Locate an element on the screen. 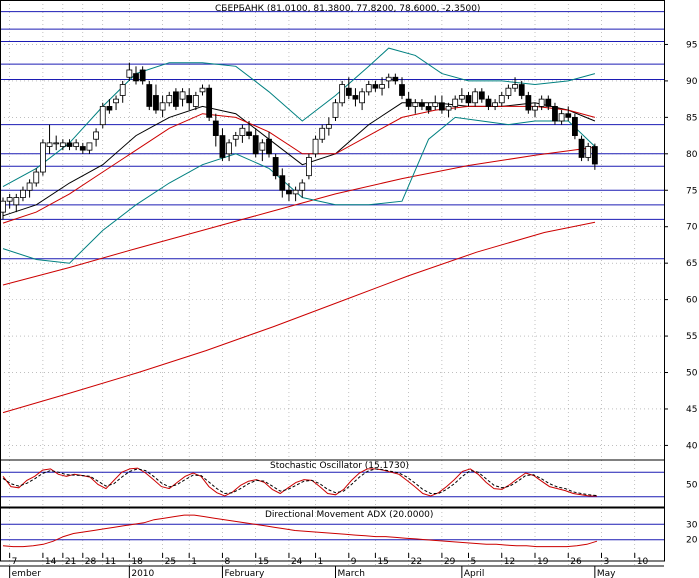  x-tick-label: 22 is located at coordinates (416, 562).